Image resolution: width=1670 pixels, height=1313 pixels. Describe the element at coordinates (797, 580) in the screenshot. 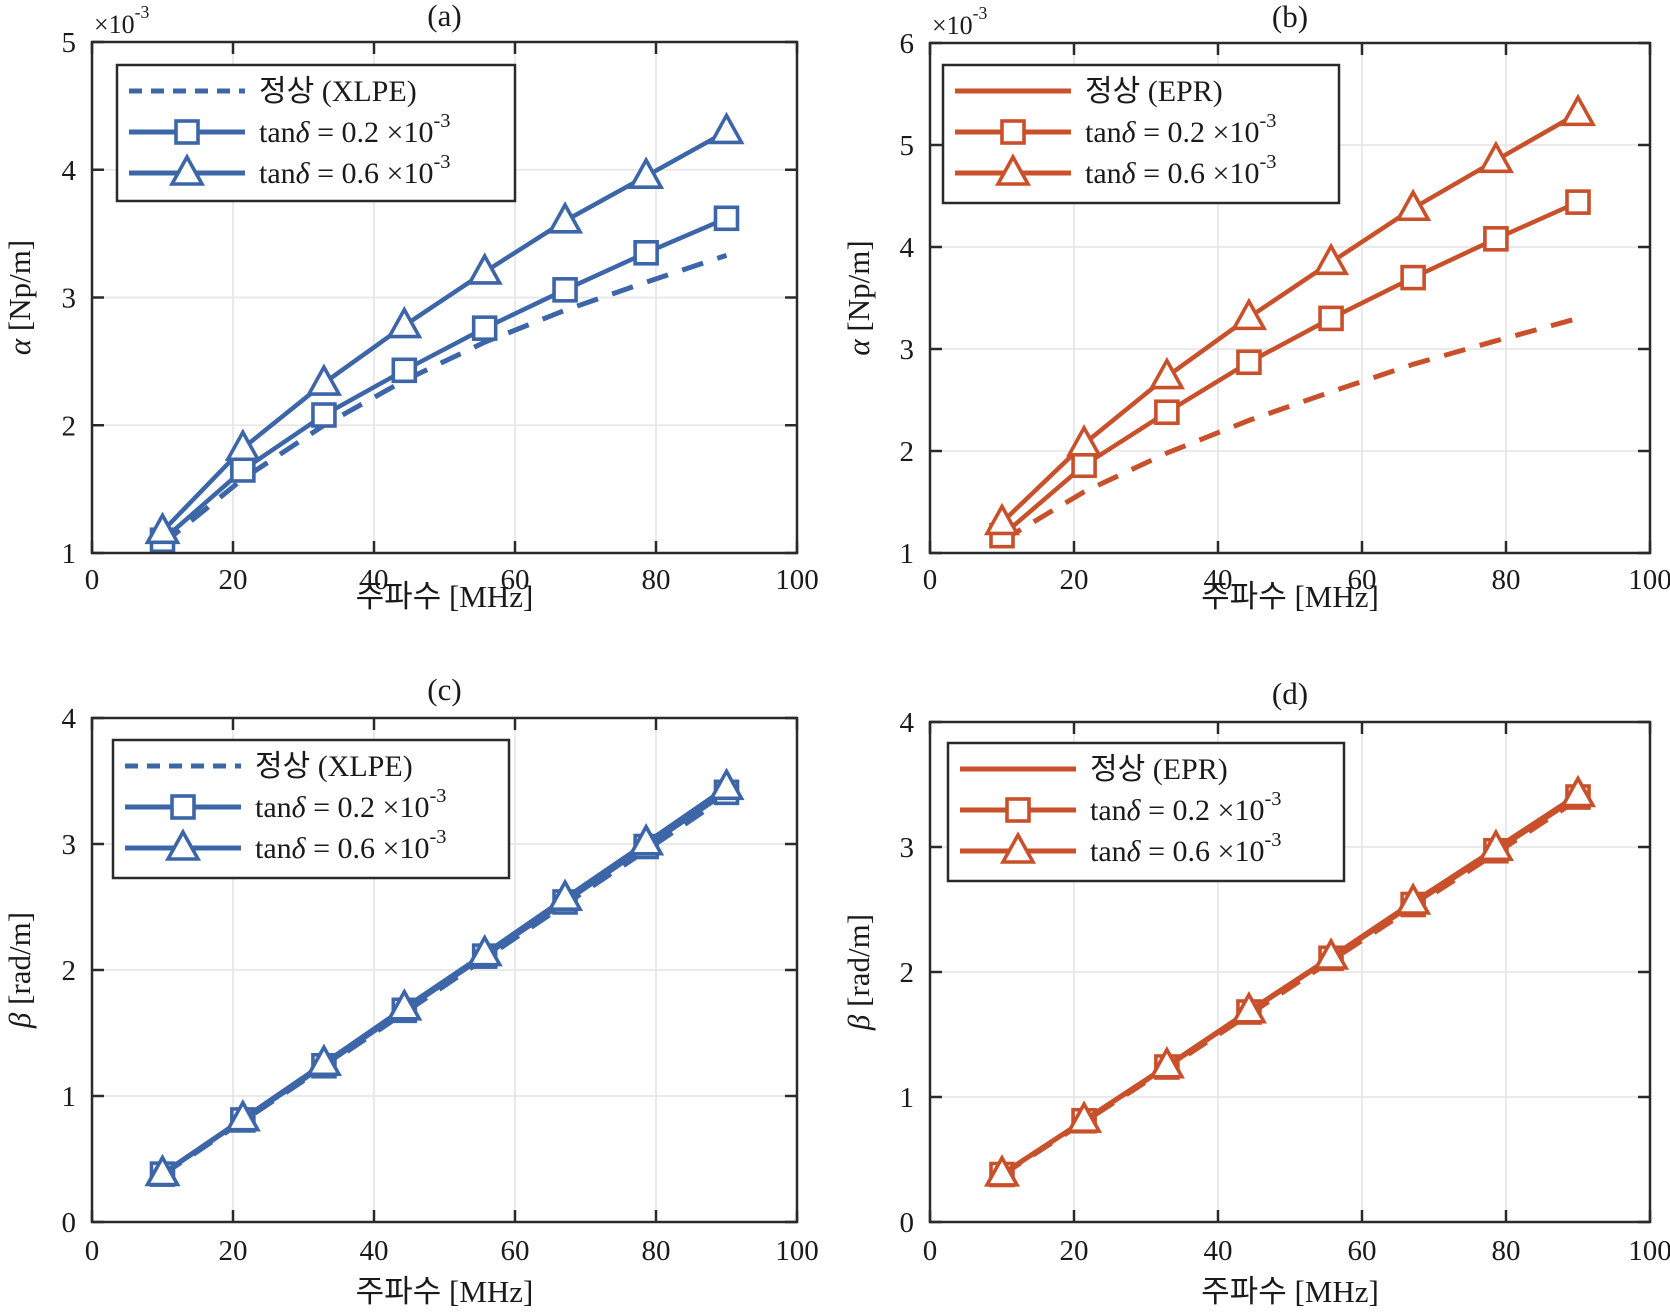

I see `x-tick-label: 100` at that location.